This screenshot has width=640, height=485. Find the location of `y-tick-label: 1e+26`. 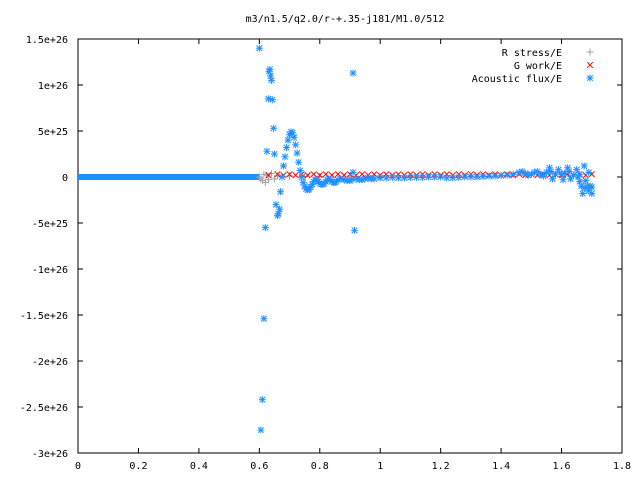

y-tick-label: 1e+26 is located at coordinates (53, 86).